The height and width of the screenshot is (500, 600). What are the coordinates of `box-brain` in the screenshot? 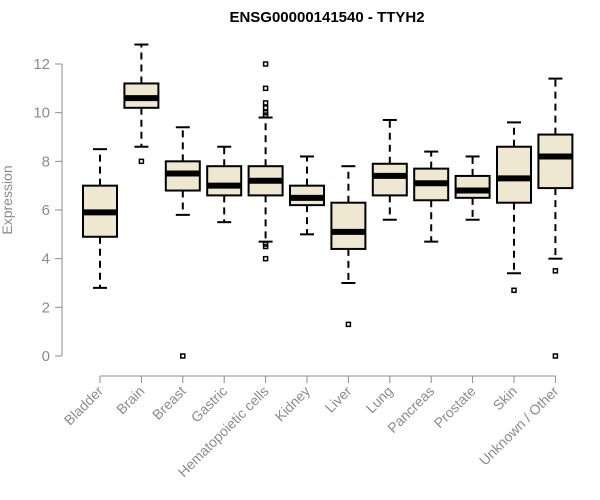 It's located at (141, 104).